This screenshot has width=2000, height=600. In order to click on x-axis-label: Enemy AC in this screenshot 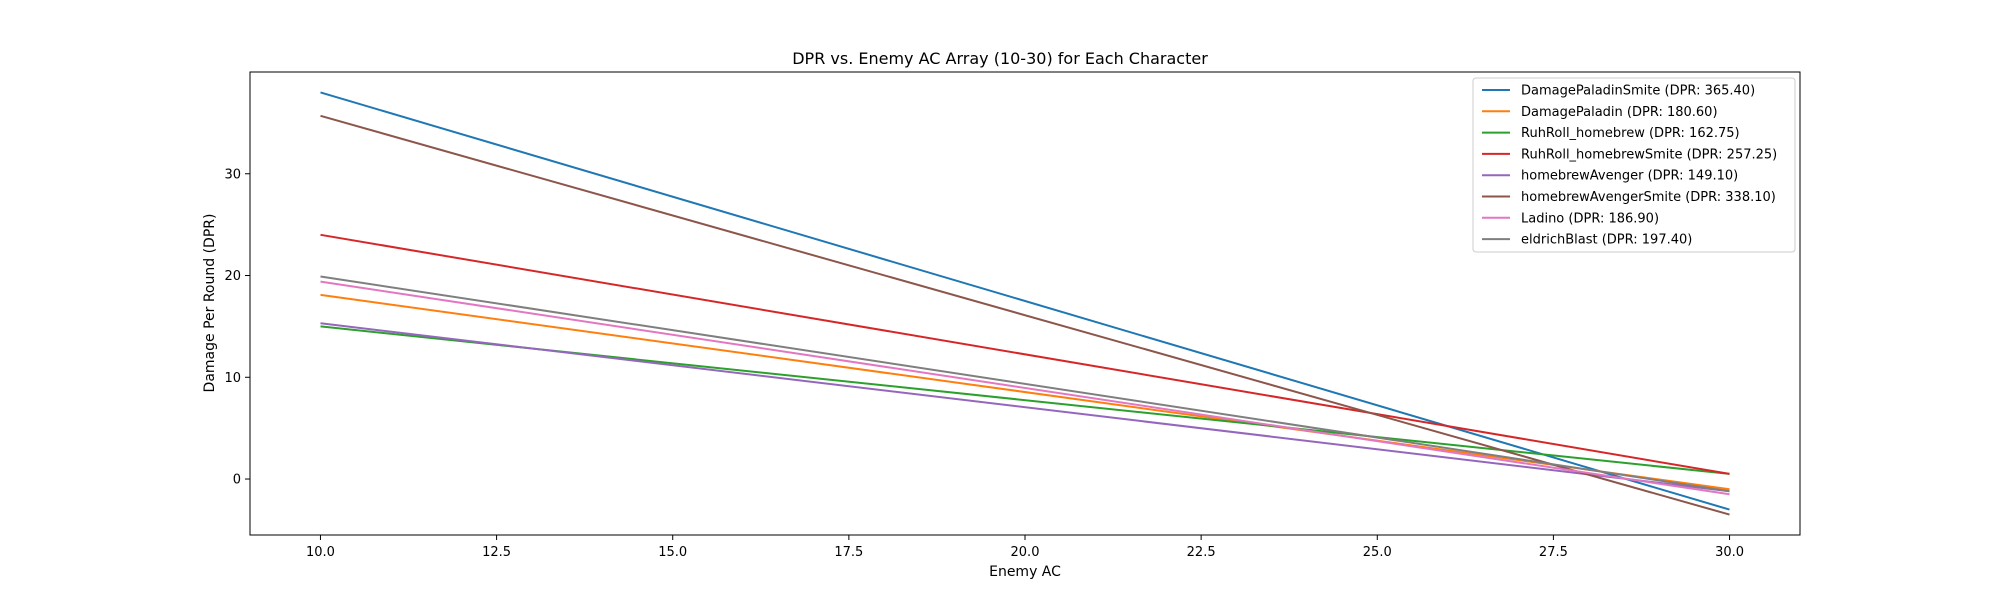, I will do `click(1025, 572)`.